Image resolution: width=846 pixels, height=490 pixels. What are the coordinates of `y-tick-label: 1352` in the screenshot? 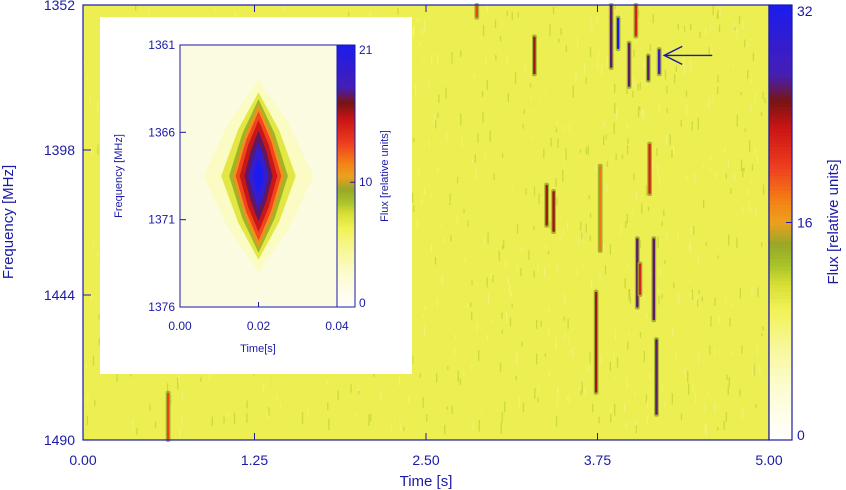 It's located at (59, 6).